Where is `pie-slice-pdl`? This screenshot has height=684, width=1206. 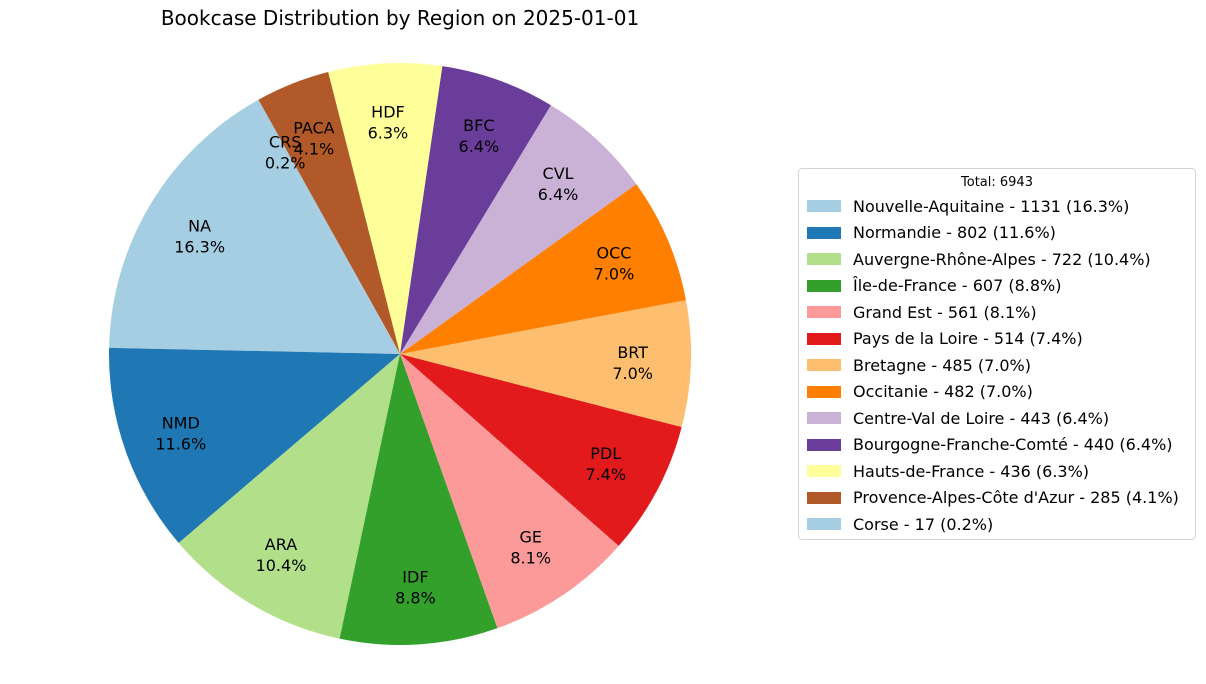 pie-slice-pdl is located at coordinates (541, 450).